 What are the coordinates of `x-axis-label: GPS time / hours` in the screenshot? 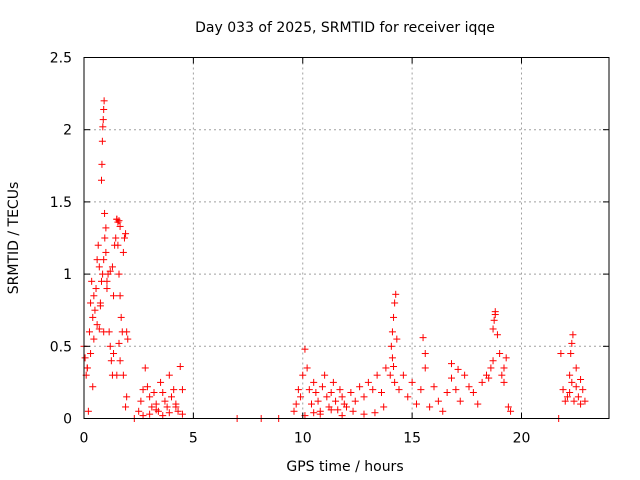 It's located at (344, 467).